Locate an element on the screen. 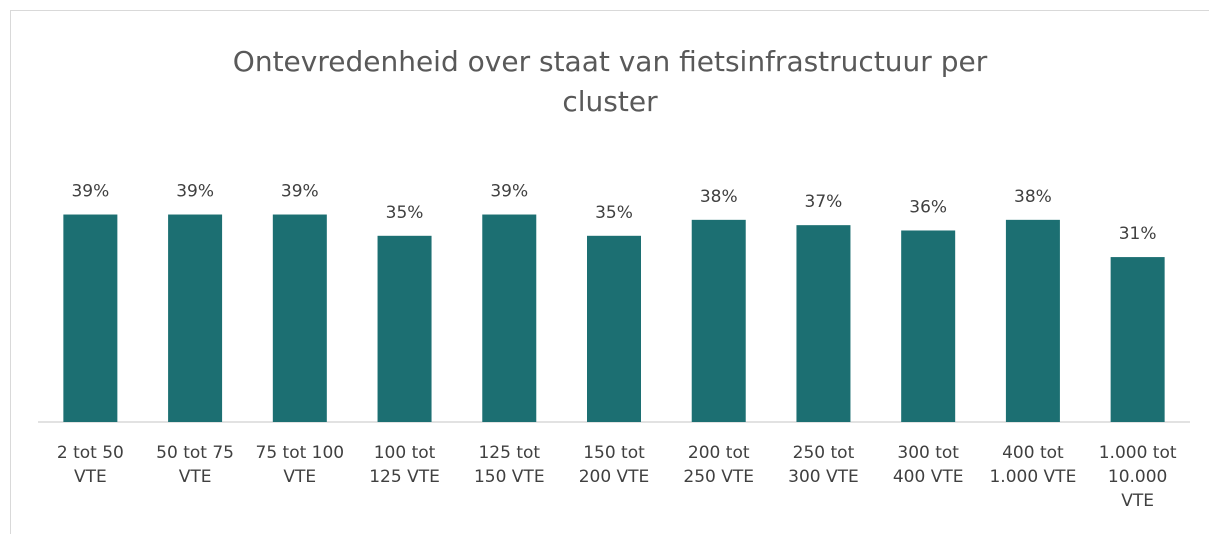 The width and height of the screenshot is (1209, 534). x-tick-label: 1.000 tot 10.000 VTE is located at coordinates (1137, 477).